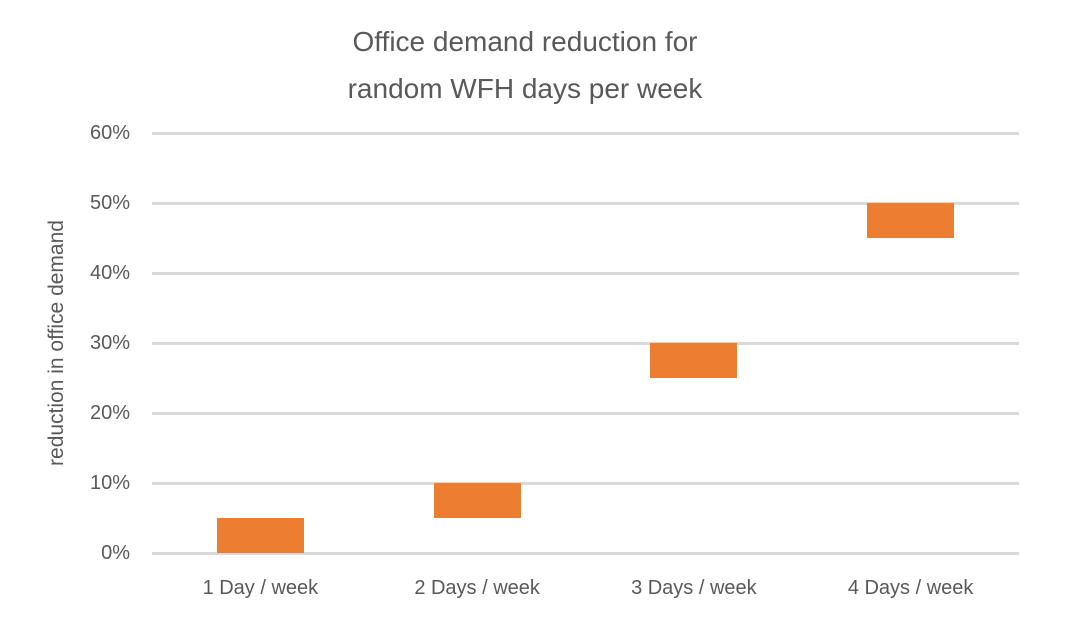 This screenshot has height=630, width=1092. I want to click on gridline-60%, so click(585, 133).